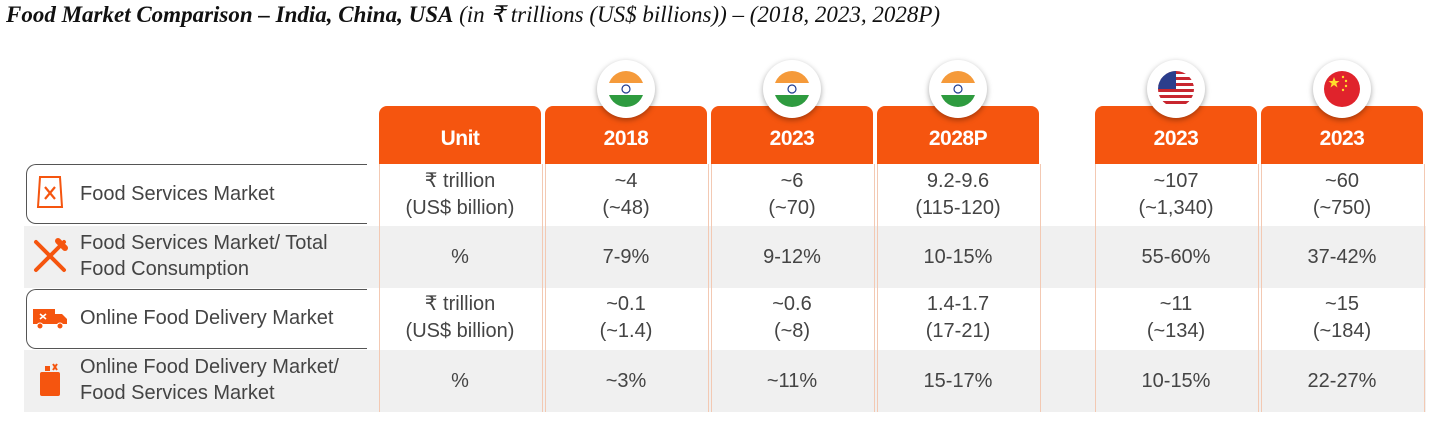 Image resolution: width=1434 pixels, height=446 pixels. Describe the element at coordinates (958, 304) in the screenshot. I see `cell-line: 1.4-1.7` at that location.